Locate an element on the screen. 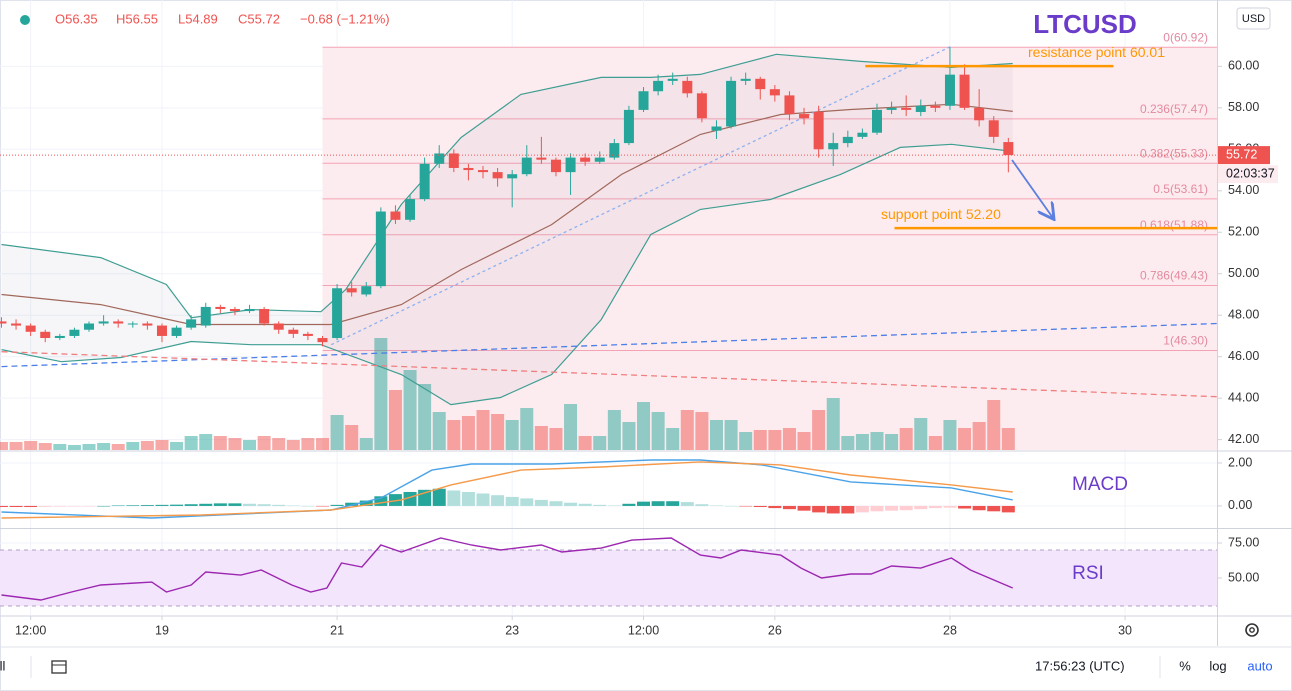  x-tick-label: 19 is located at coordinates (162, 630).